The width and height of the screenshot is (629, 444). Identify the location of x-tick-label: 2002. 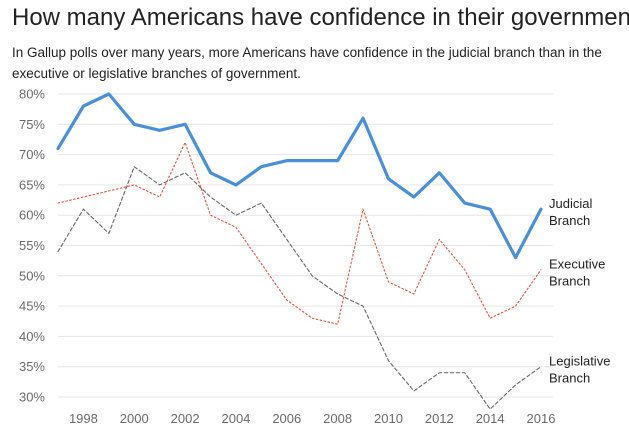
(185, 418).